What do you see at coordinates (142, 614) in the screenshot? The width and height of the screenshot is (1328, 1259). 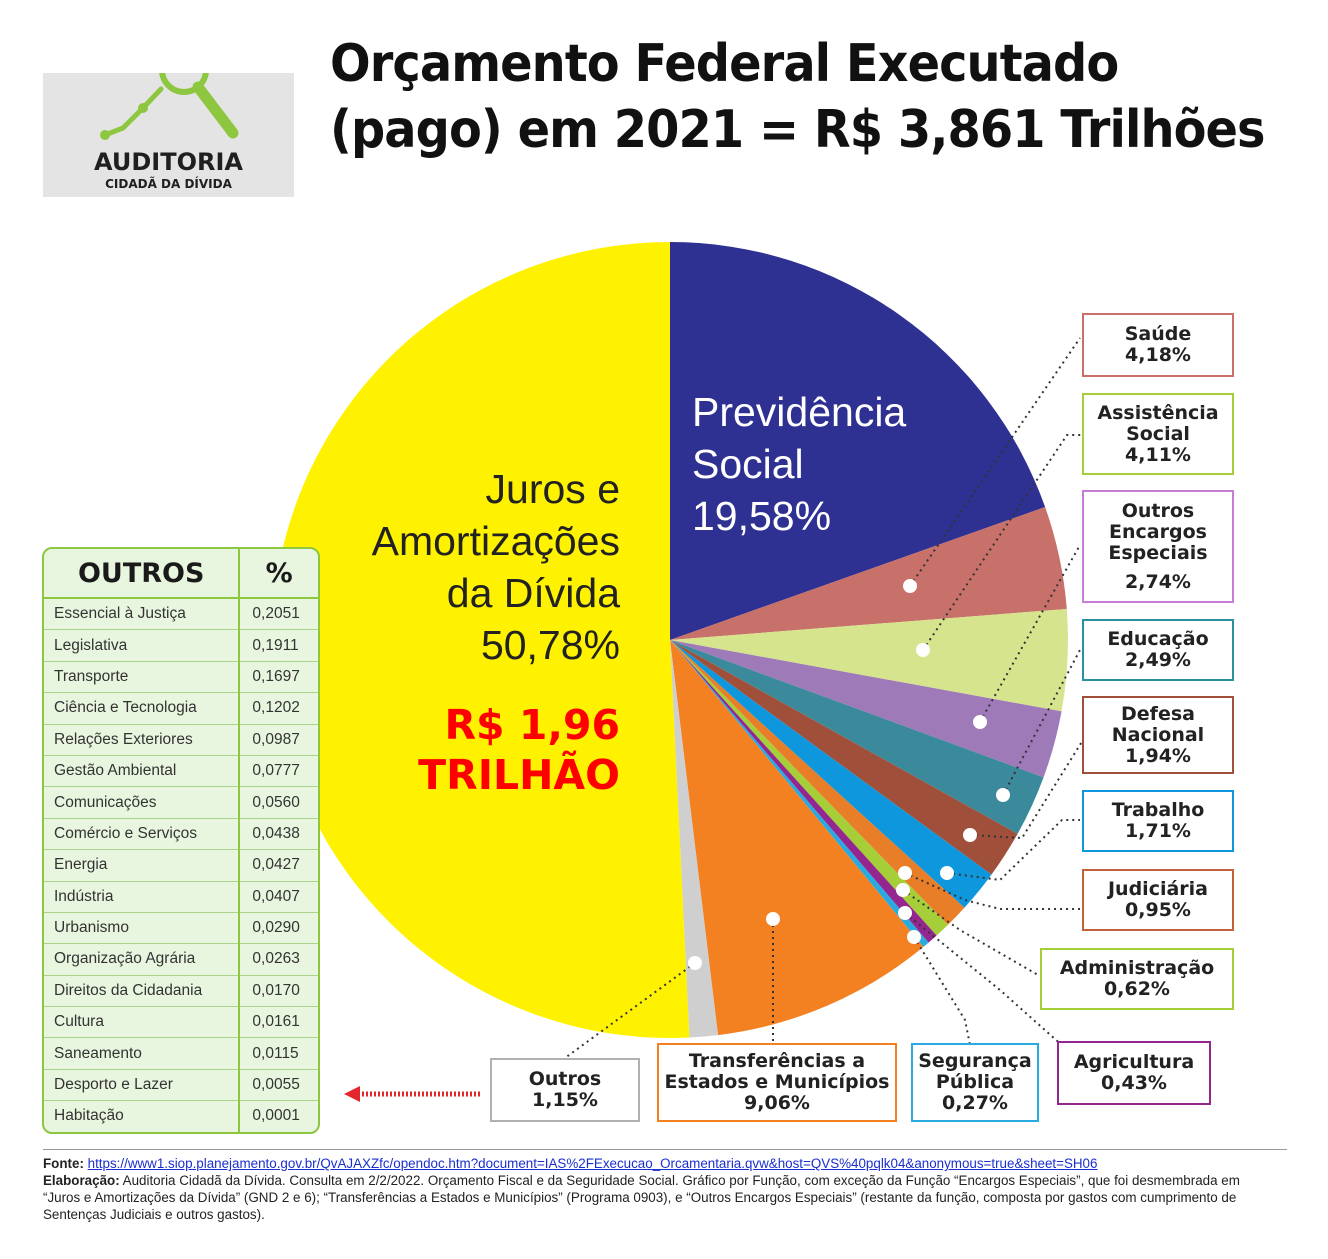 I see `table-cell-name: Essencial à Justiça` at bounding box center [142, 614].